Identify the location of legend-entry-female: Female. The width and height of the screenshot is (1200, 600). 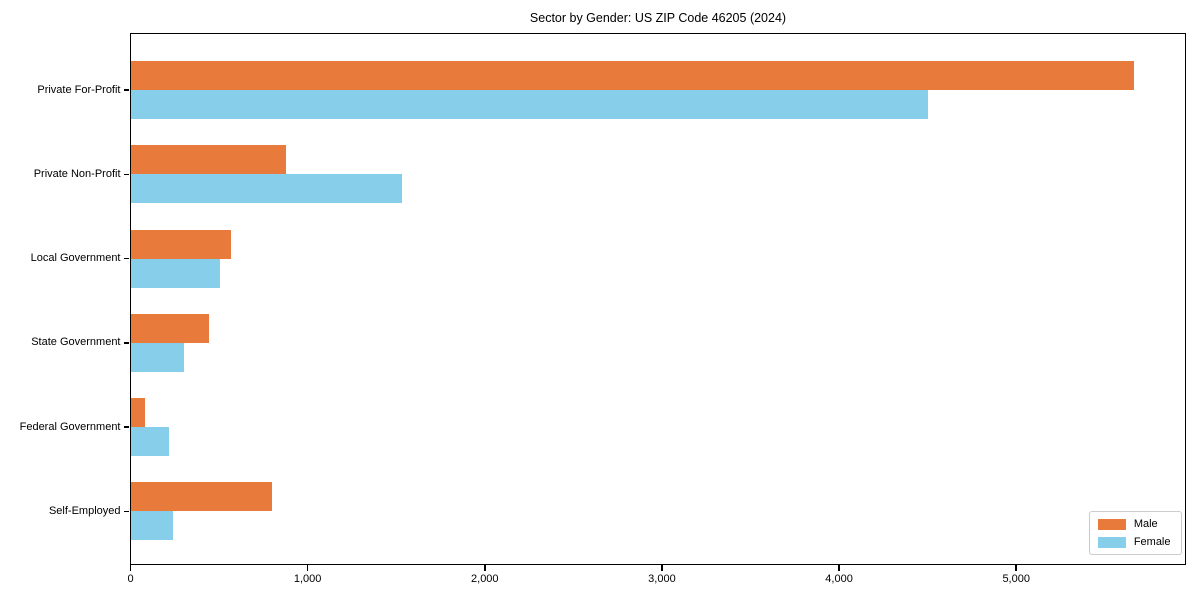
(1134, 542).